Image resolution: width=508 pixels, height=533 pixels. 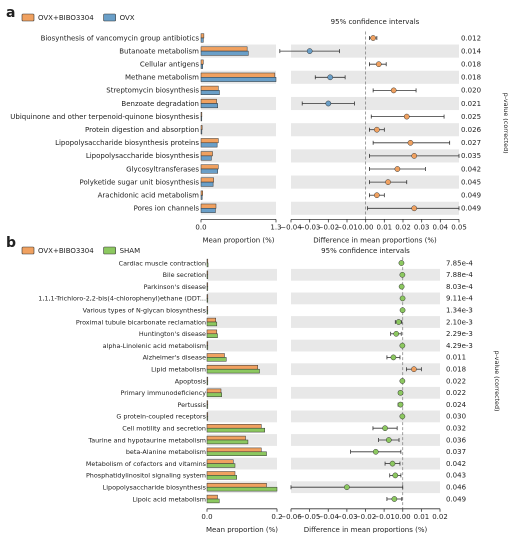 What do you see at coordinates (440, 517) in the screenshot?
I see `diff-tick-label: 0.02` at bounding box center [440, 517].